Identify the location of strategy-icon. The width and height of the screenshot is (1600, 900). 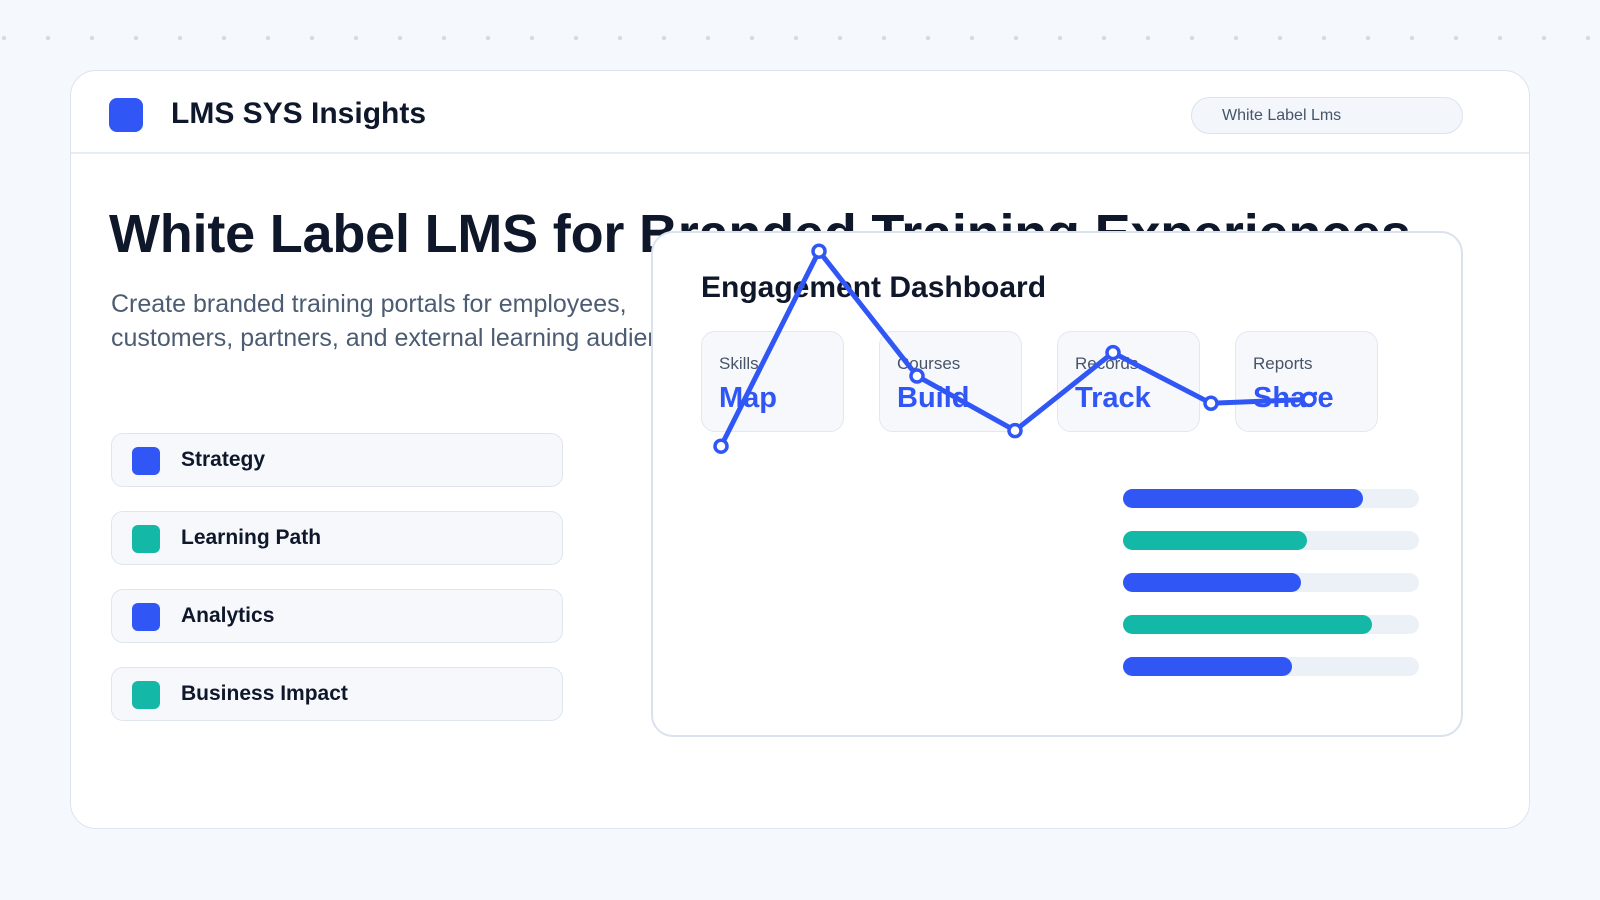
(146, 461).